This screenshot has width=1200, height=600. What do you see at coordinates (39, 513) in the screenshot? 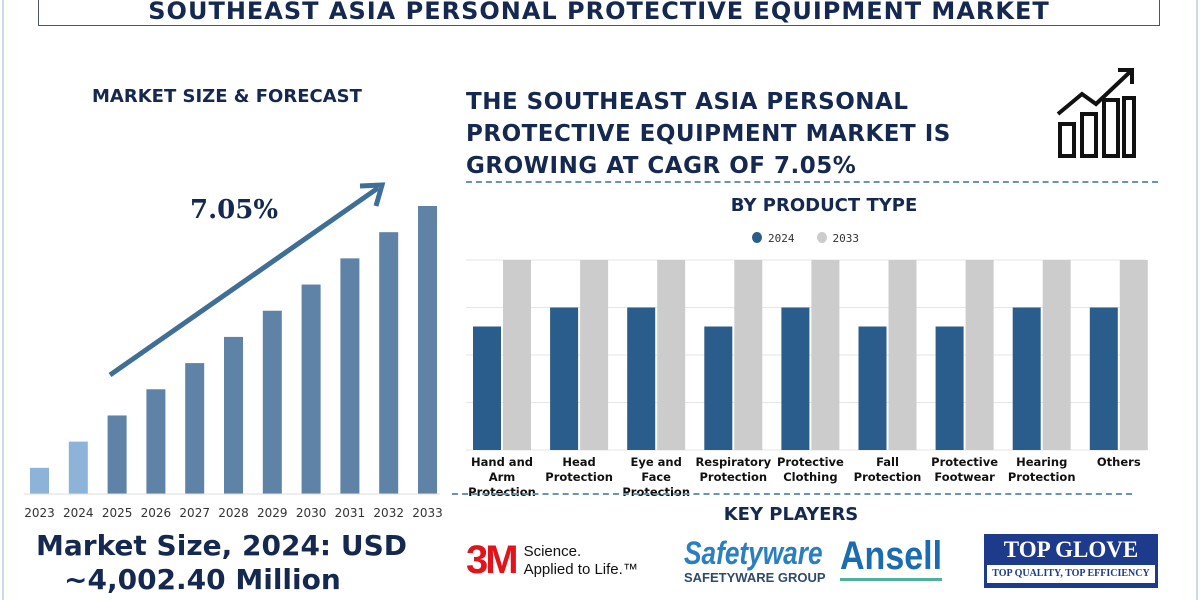
I see `x-tick-label: 2023` at bounding box center [39, 513].